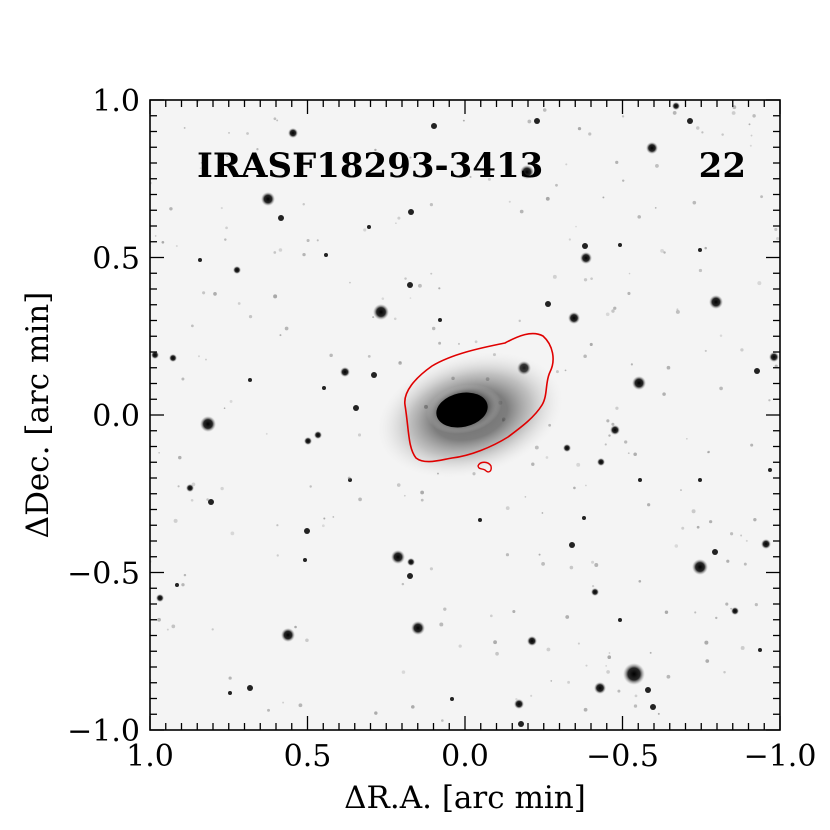  Describe the element at coordinates (370, 166) in the screenshot. I see `object-name-label: IRASF18293-3413` at that location.